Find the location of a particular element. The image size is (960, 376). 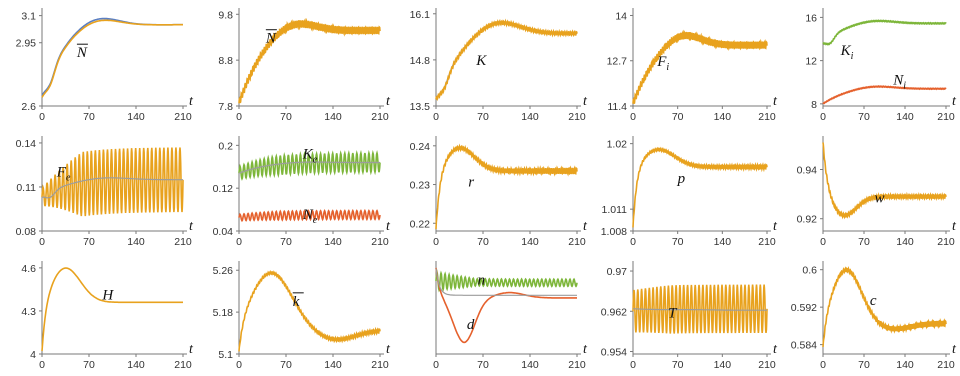

series-label: Ne is located at coordinates (310, 216).